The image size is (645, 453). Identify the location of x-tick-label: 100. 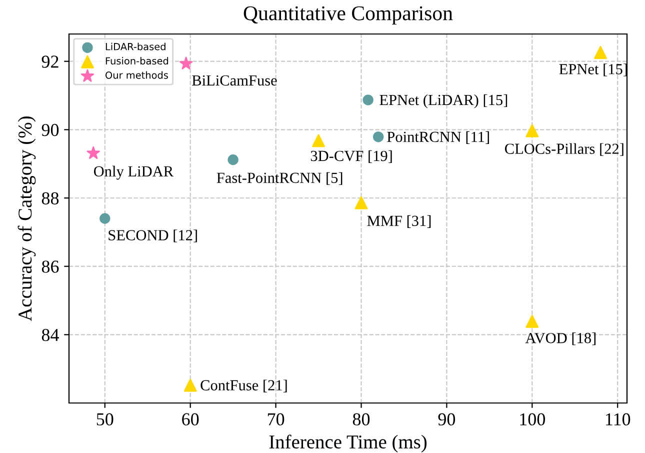
(532, 419).